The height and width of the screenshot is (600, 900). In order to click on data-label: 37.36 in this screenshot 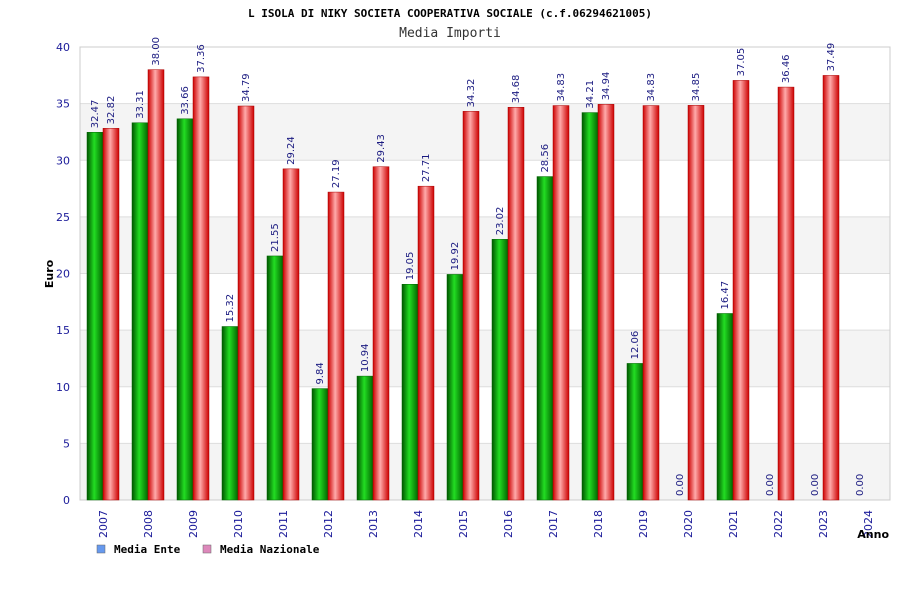, I will do `click(201, 58)`.